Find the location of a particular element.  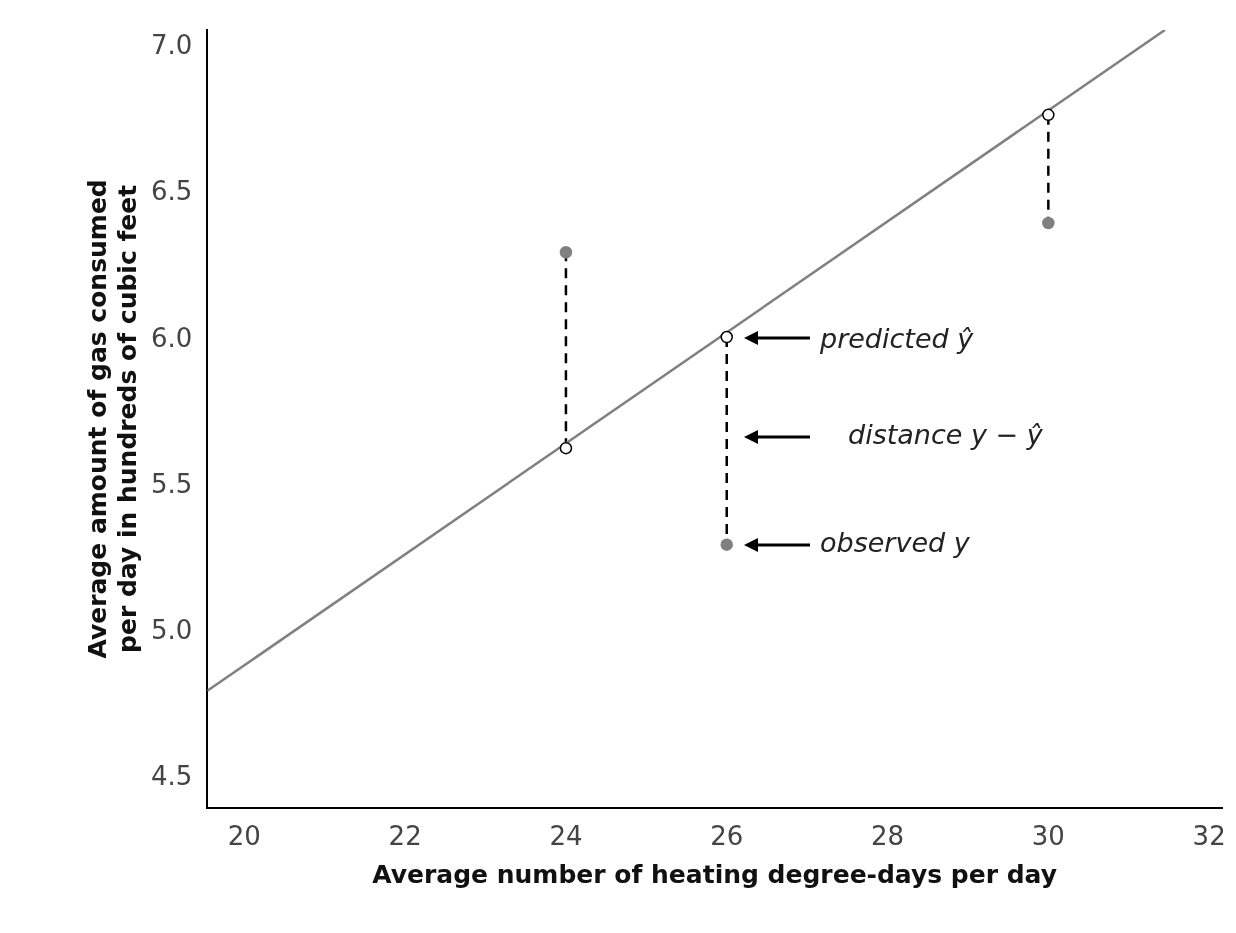

y-tick-label: 6.5 is located at coordinates (171, 191).